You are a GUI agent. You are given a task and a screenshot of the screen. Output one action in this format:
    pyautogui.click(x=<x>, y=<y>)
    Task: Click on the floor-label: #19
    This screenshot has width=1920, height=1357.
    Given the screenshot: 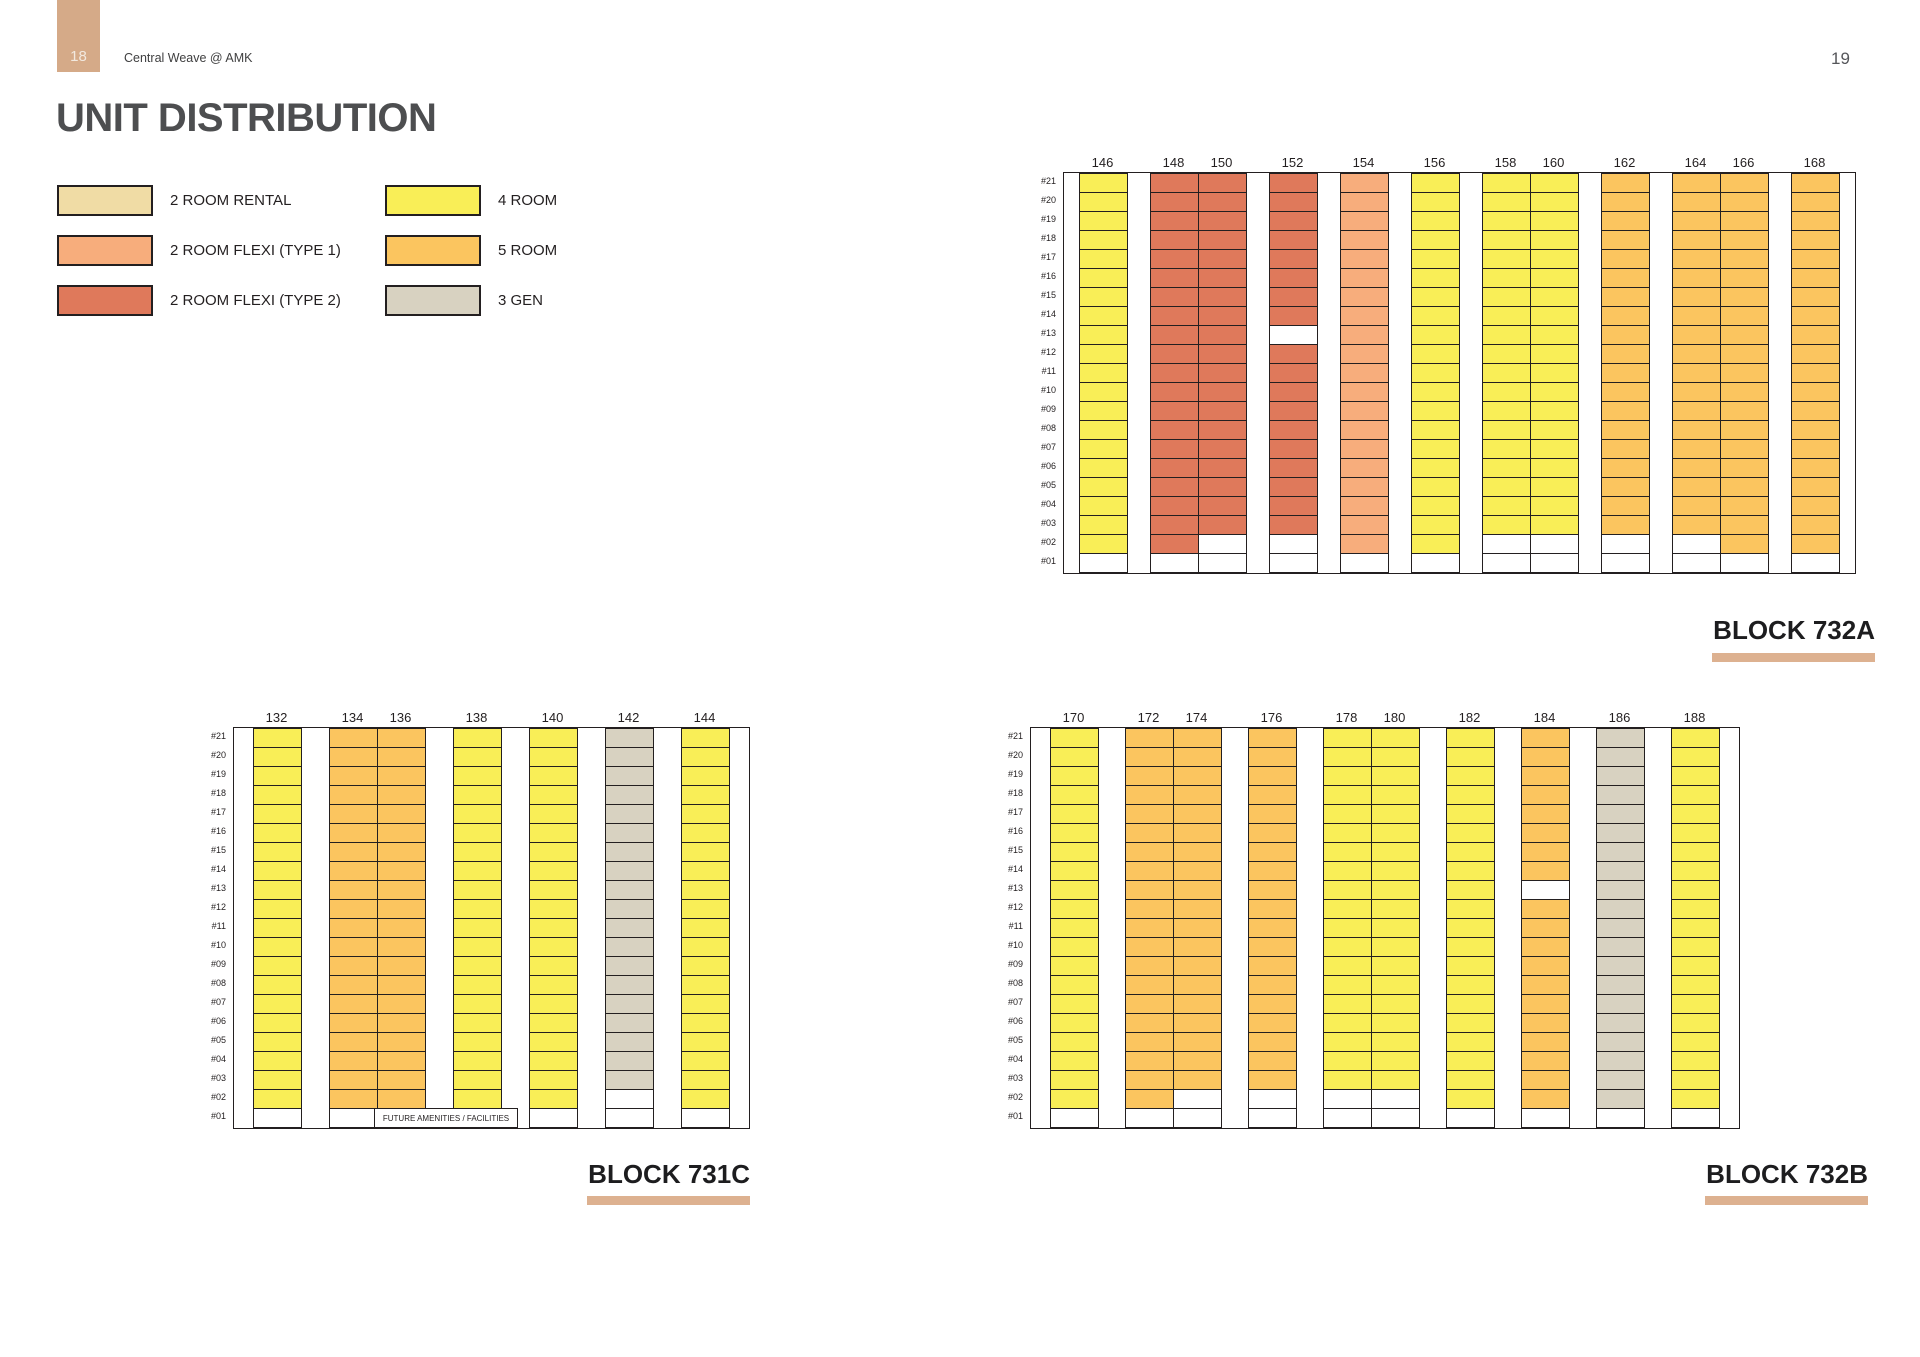 What is the action you would take?
    pyautogui.click(x=218, y=774)
    